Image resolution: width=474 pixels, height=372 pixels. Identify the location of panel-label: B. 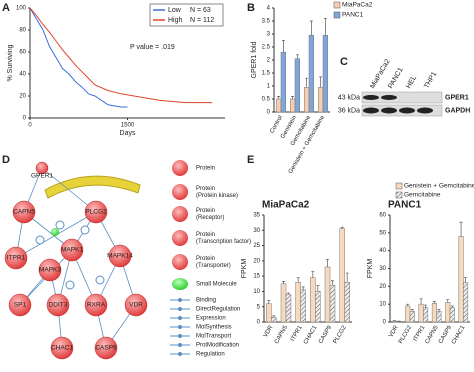
(251, 8).